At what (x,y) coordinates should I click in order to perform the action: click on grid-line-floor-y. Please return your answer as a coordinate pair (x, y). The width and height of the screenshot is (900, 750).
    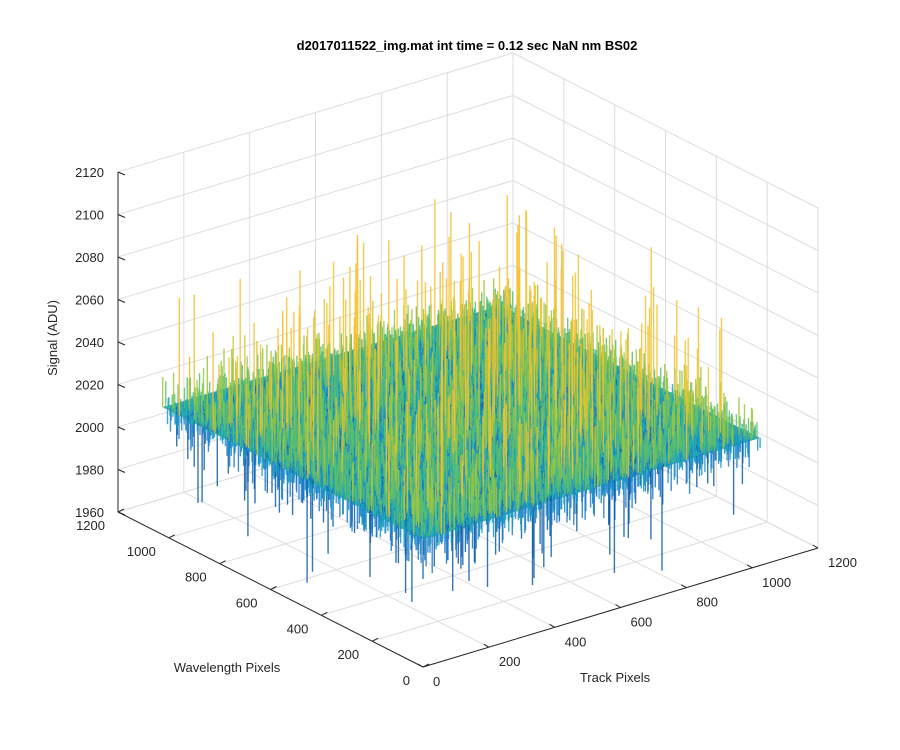
    Looking at the image, I should click on (570, 581).